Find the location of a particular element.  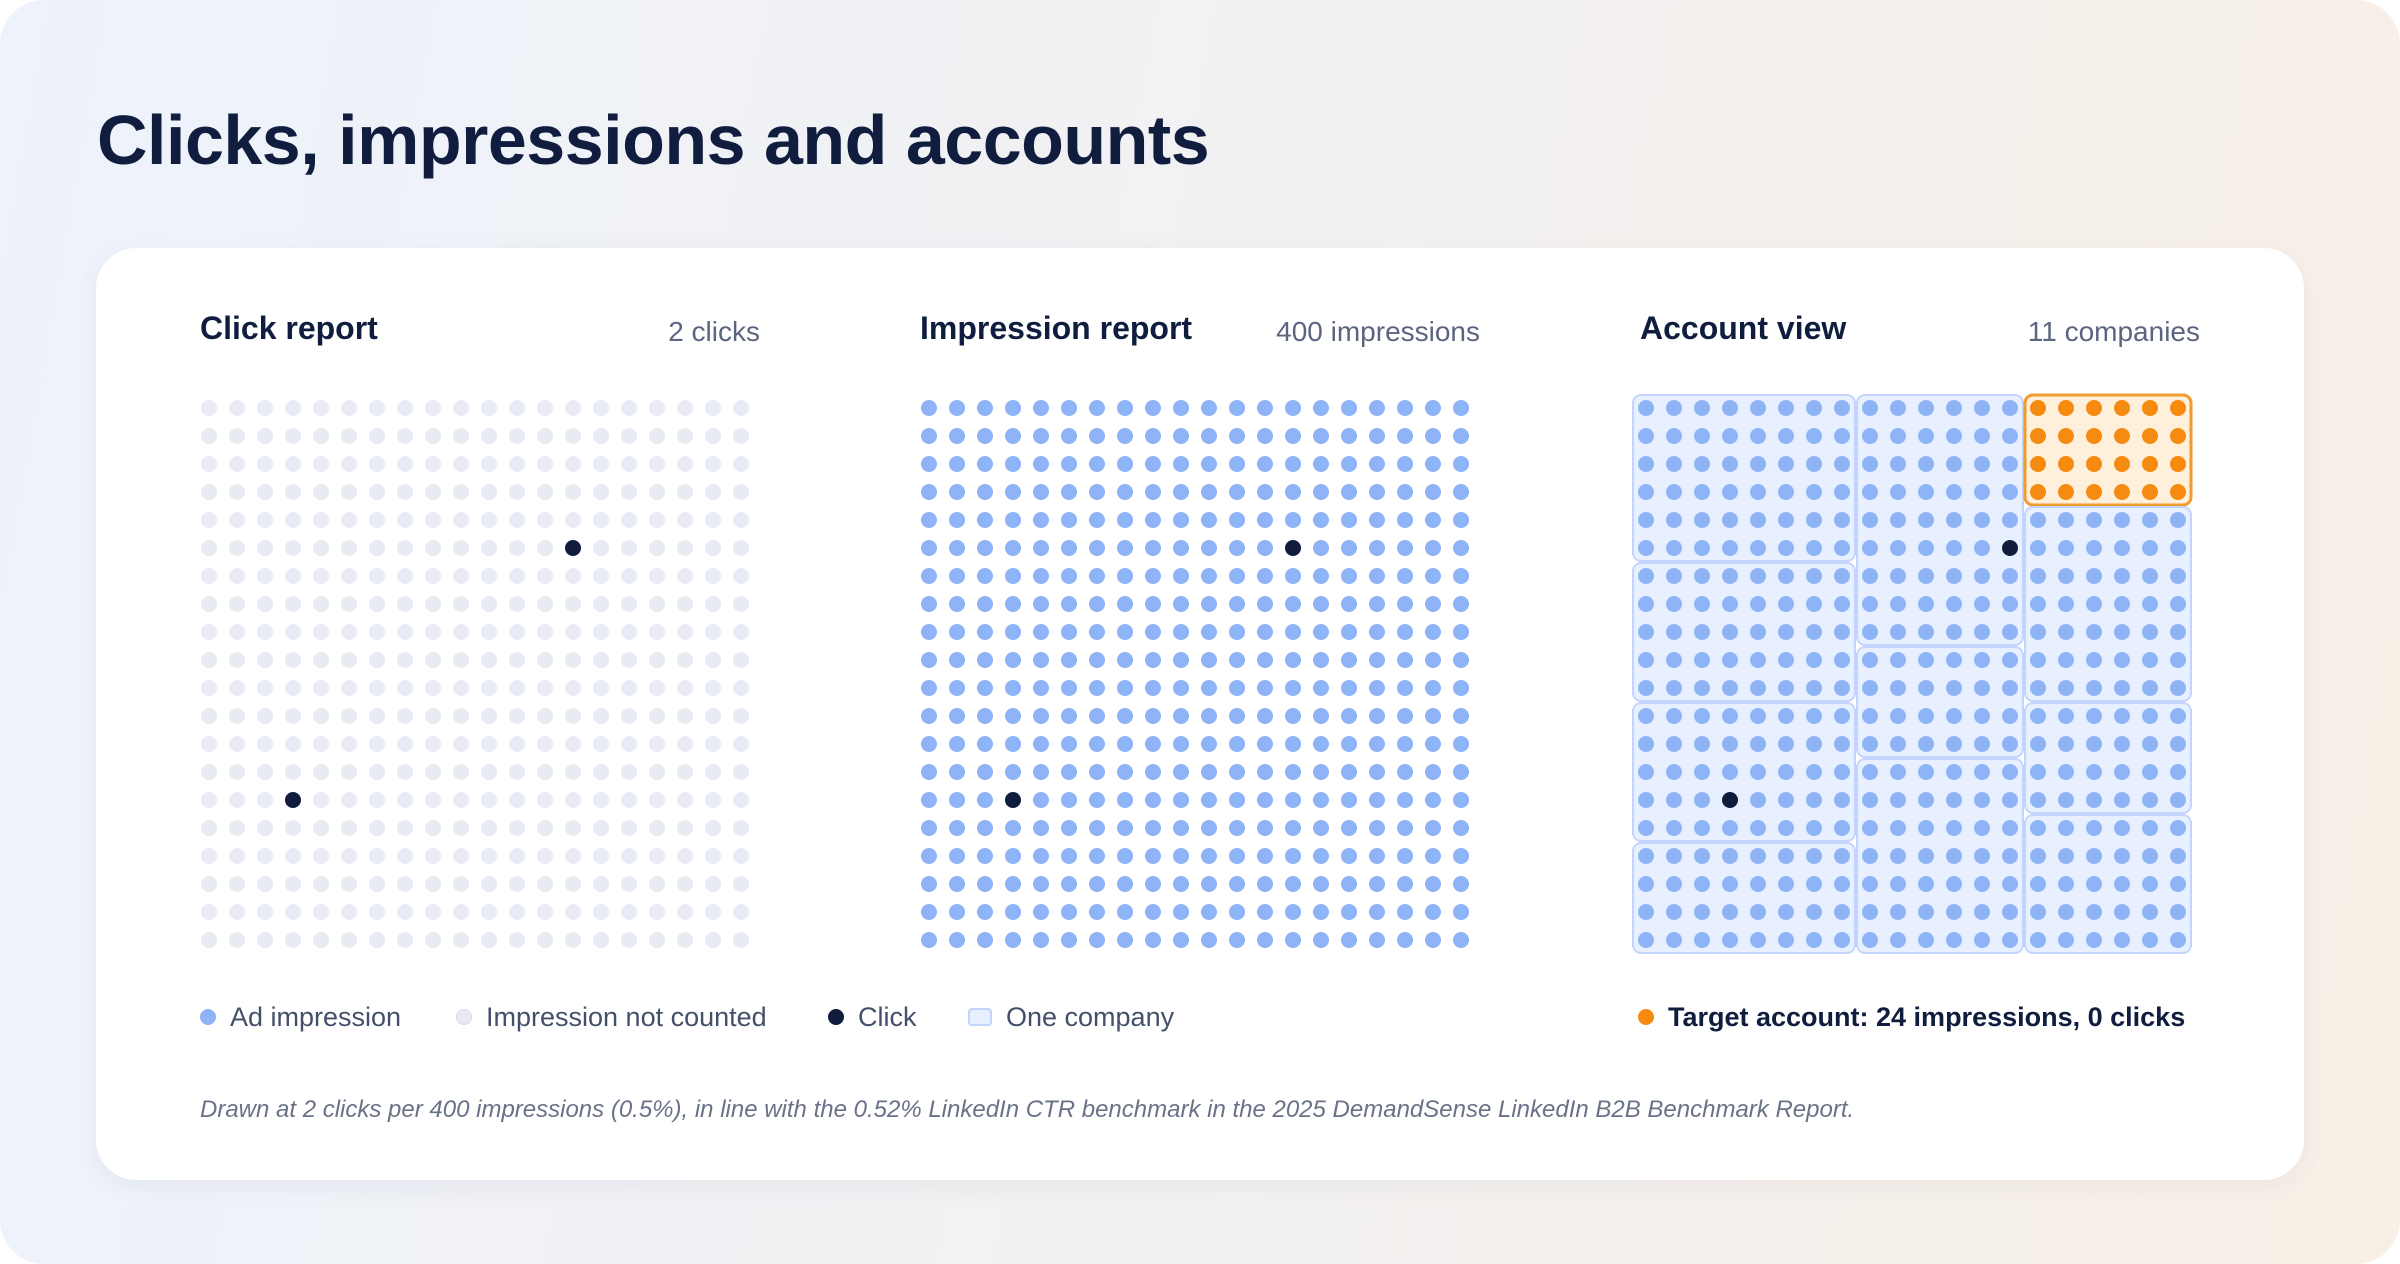

target-account-box is located at coordinates (2108, 450).